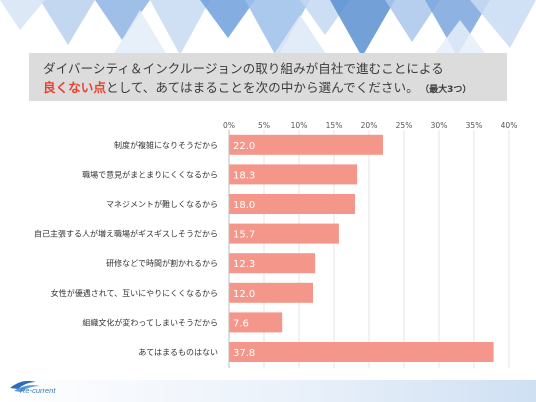 This screenshot has height=402, width=536. I want to click on question-line-1: ダイバーシティ＆インクルージョンの取り組みが自社で進むことによる, so click(243, 68).